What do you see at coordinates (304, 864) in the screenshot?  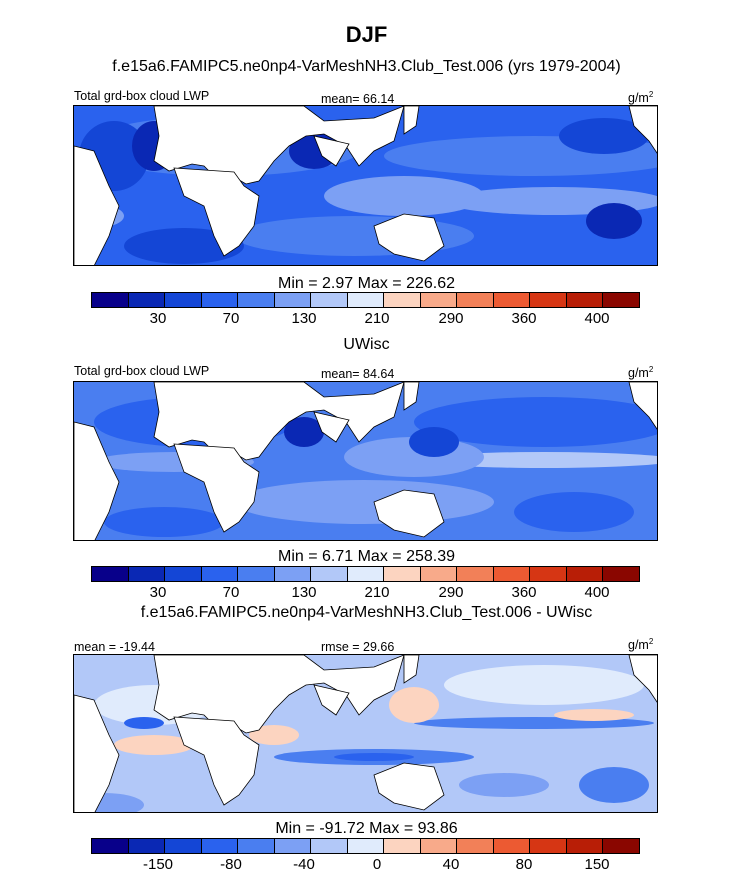 I see `panel-3-tick: -40` at bounding box center [304, 864].